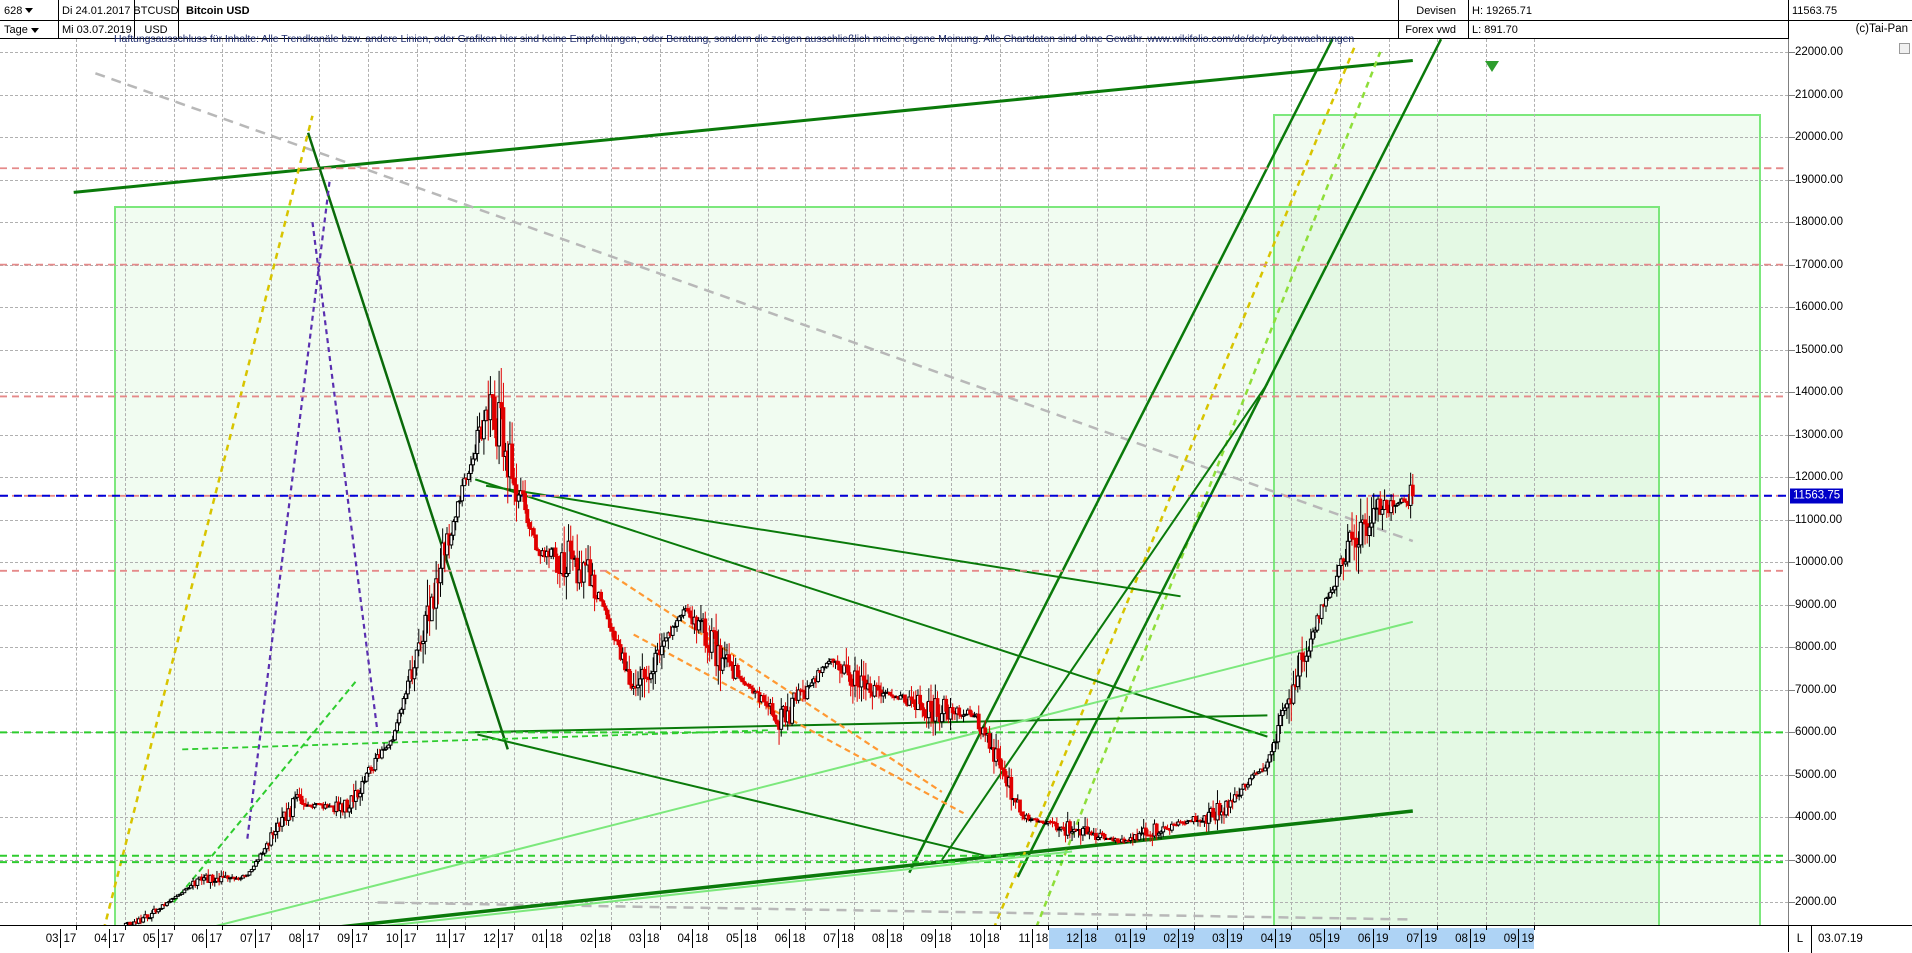 The image size is (1912, 953). I want to click on date-axis-tick: 05 18, so click(732, 938).